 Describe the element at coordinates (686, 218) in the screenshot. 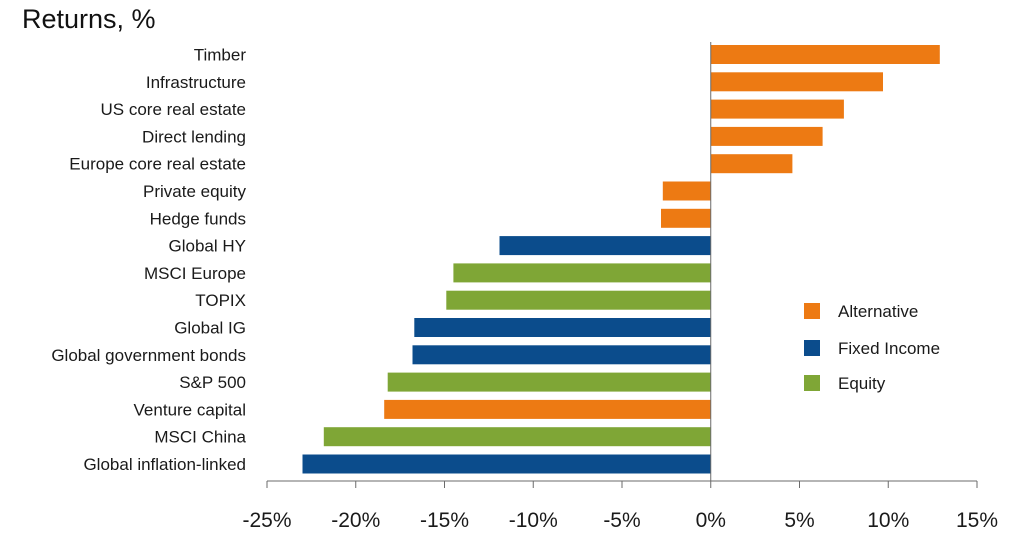

I see `bar-hedge-funds` at that location.